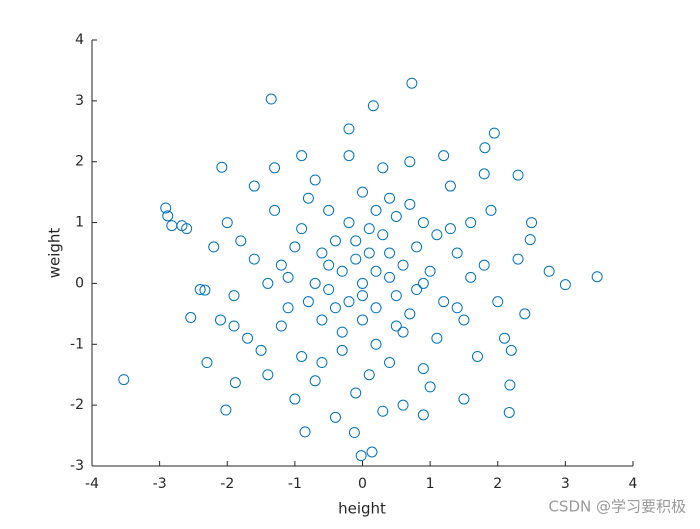  I want to click on x-tick-label: -2, so click(227, 484).